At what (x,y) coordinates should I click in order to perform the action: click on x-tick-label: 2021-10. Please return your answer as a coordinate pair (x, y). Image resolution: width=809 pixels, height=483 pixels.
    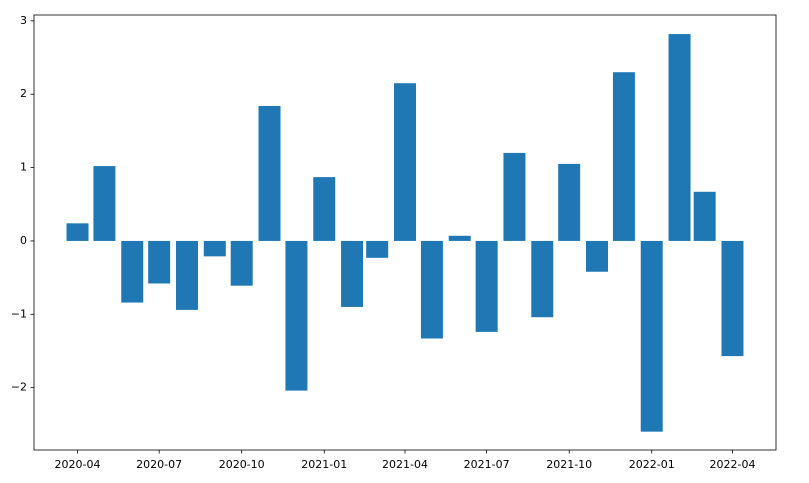
    Looking at the image, I should click on (569, 464).